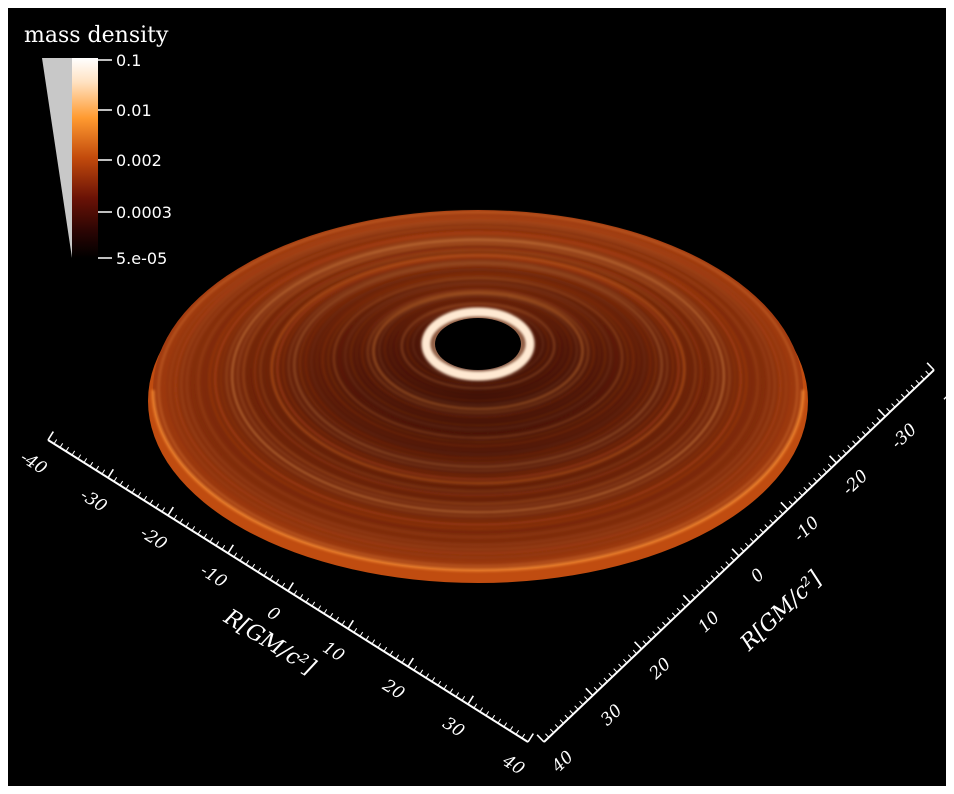  I want to click on right-axis-tick-label: 30, so click(612, 716).